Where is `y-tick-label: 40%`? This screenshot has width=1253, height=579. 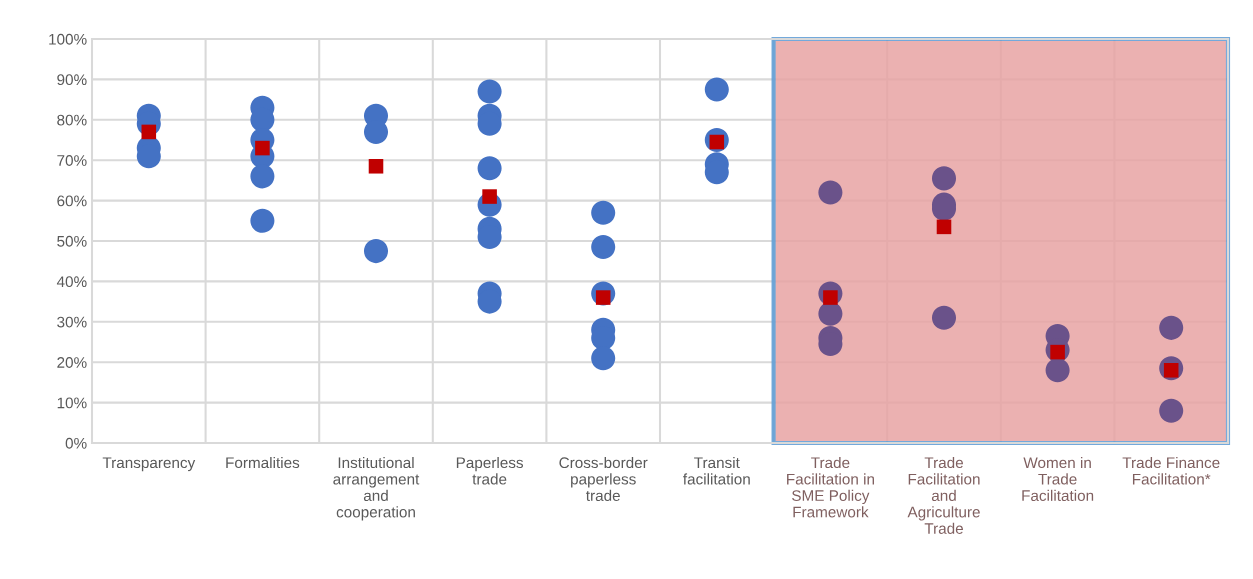 y-tick-label: 40% is located at coordinates (71, 282).